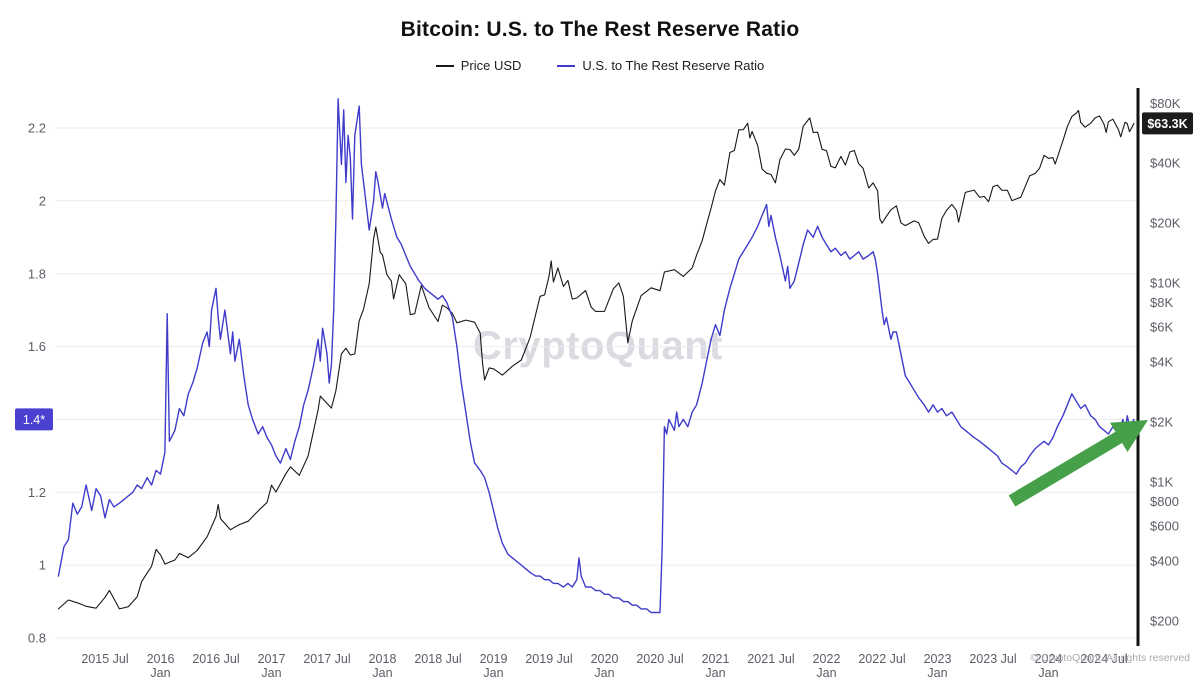  Describe the element at coordinates (494, 659) in the screenshot. I see `svg-text: 2019` at that location.